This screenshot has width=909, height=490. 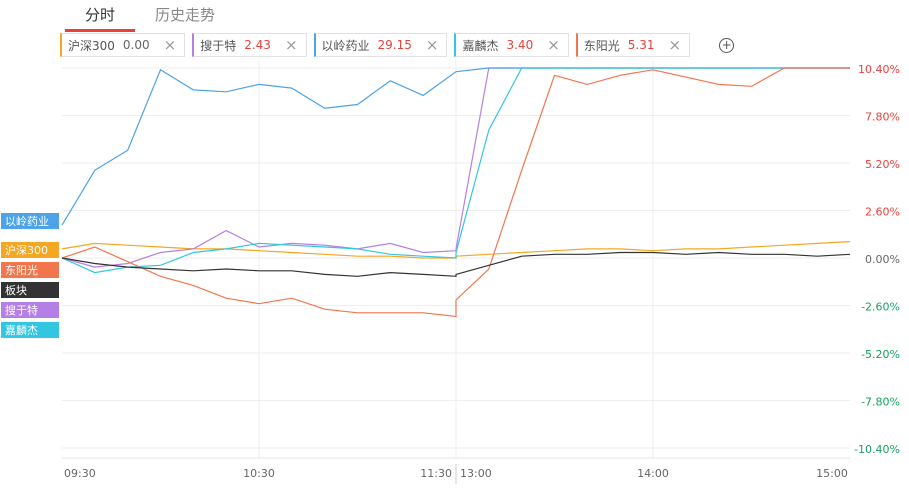 I want to click on legend-item: 以岭药业 29.15 ×, so click(x=380, y=45).